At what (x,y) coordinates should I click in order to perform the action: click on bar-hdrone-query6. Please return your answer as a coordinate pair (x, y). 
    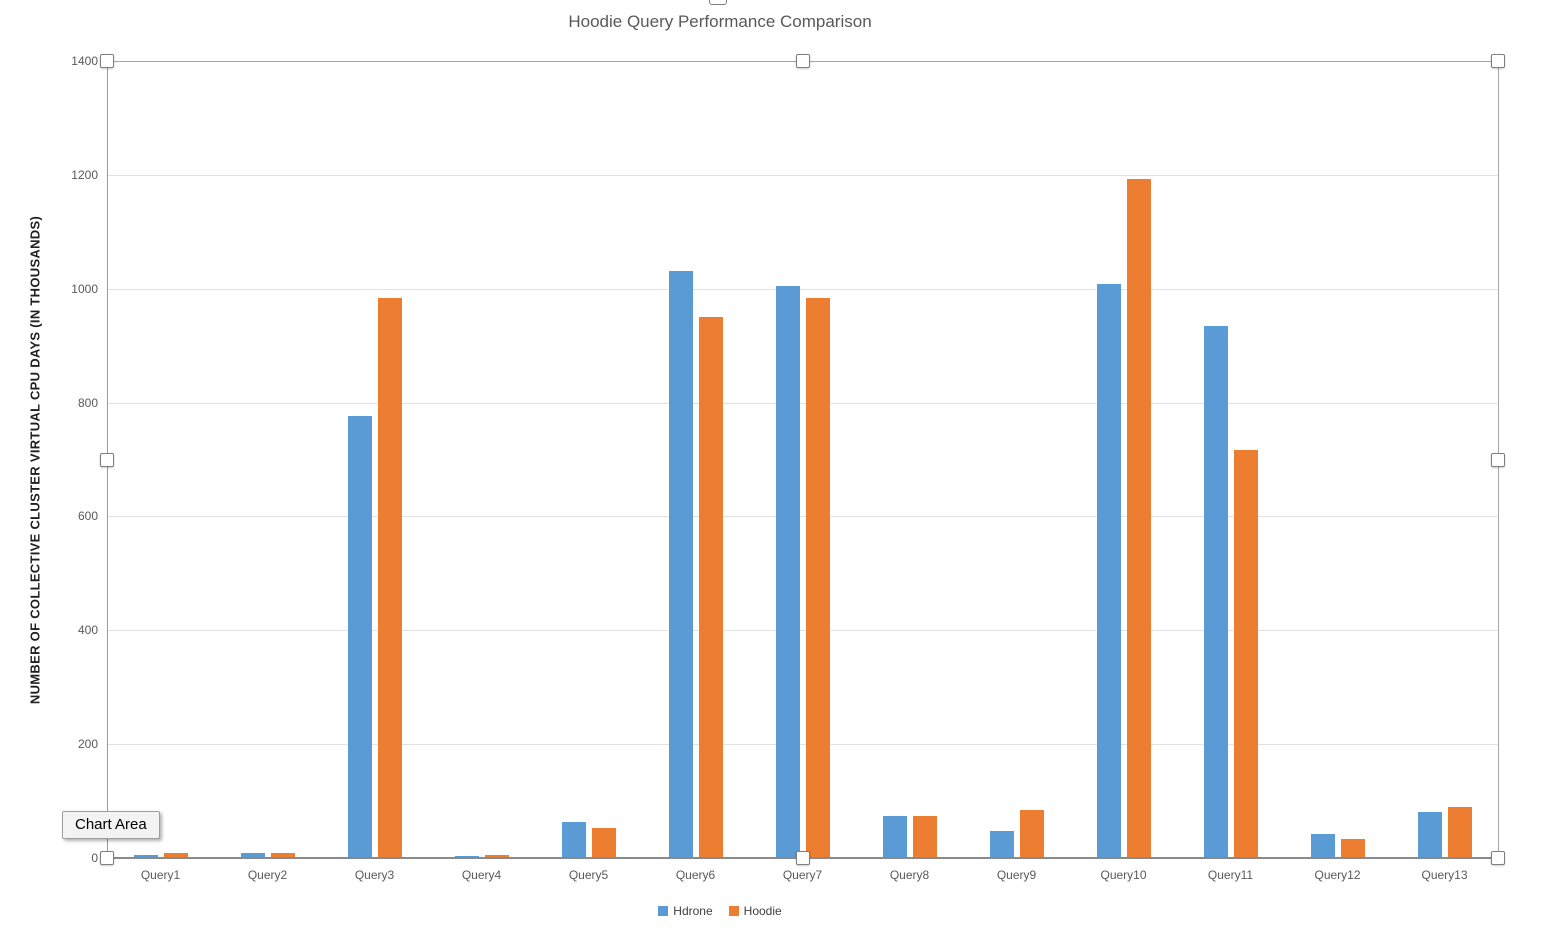
    Looking at the image, I should click on (680, 564).